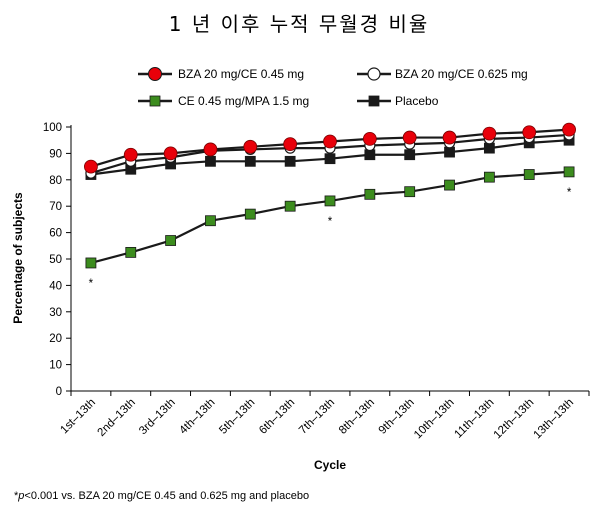 This screenshot has width=598, height=516. What do you see at coordinates (55, 234) in the screenshot?
I see `y-tick-label: 60` at bounding box center [55, 234].